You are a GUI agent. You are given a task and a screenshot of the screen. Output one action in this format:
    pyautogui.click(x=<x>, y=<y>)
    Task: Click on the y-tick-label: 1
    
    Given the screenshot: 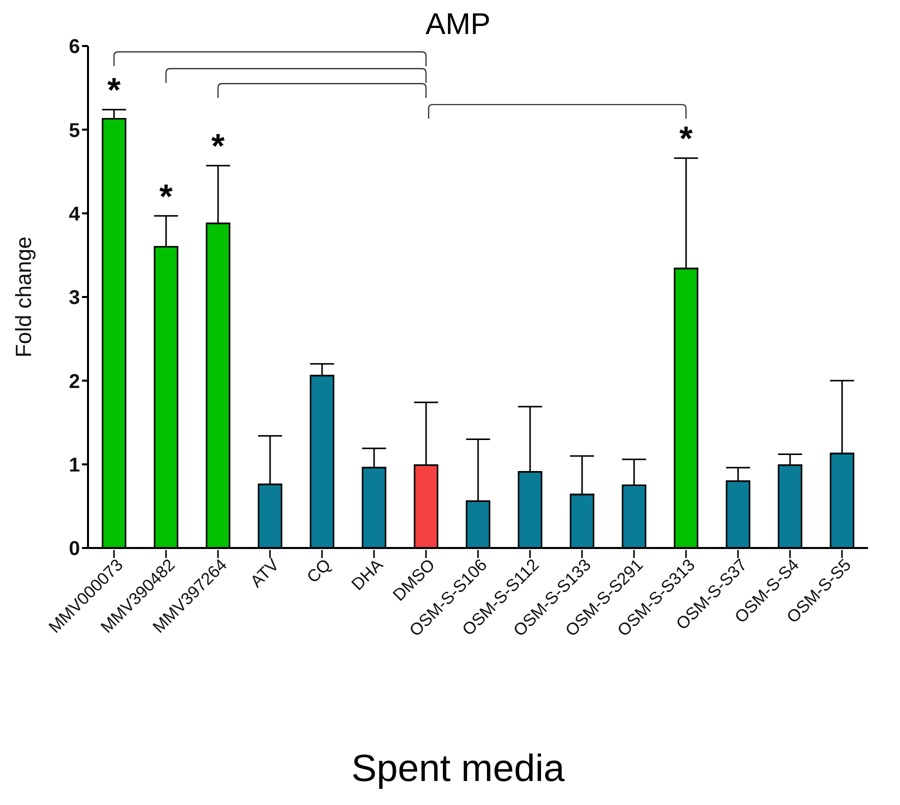 What is the action you would take?
    pyautogui.click(x=74, y=465)
    